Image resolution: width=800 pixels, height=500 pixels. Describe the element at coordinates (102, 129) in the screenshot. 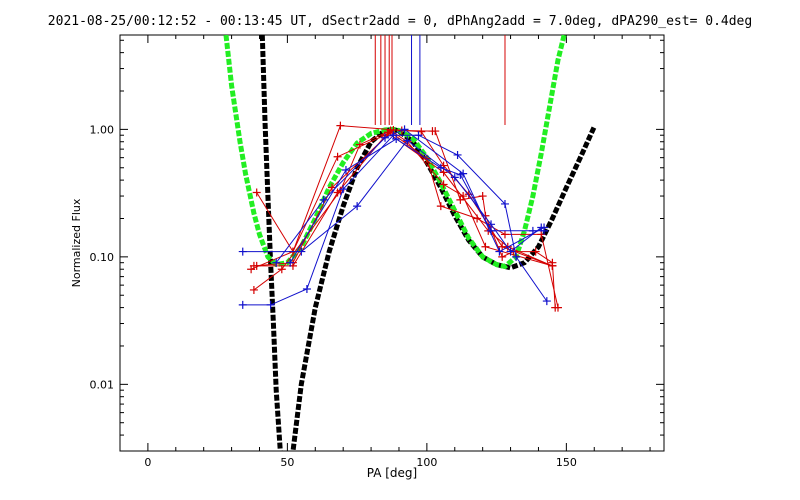

I see `y-tick-label: 1.00` at that location.